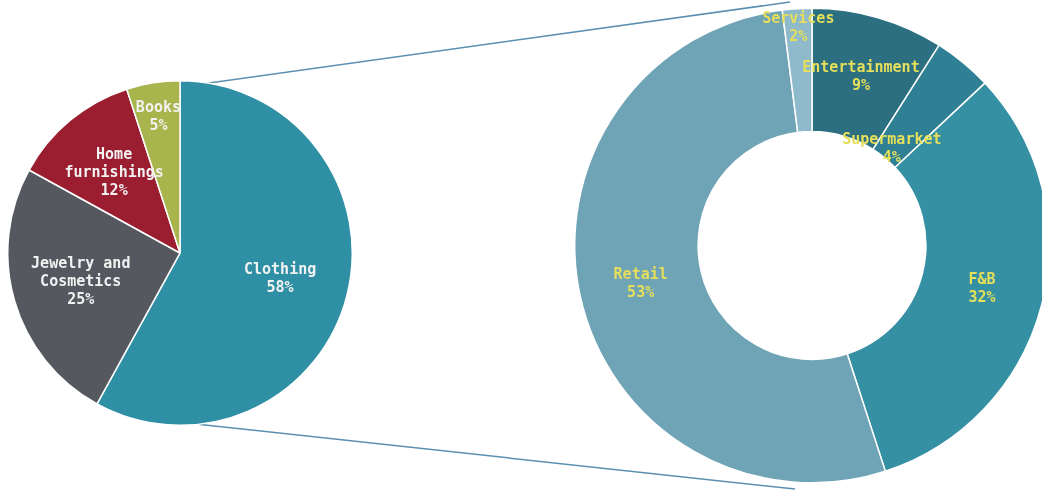  I want to click on data-label: 4%, so click(891, 156).